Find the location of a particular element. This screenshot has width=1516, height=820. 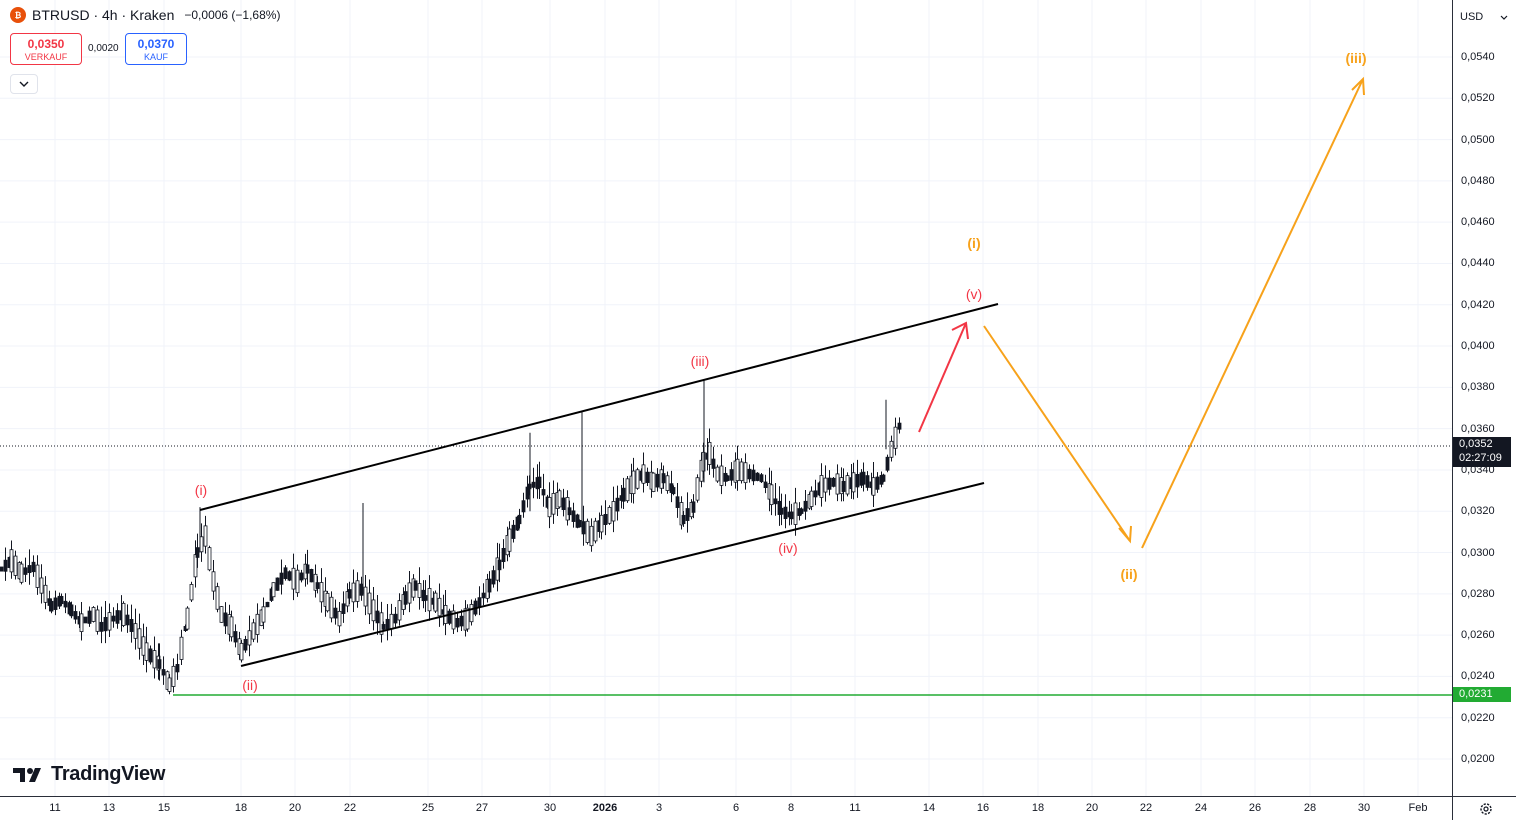

price-tick-label: 0,0380 is located at coordinates (1478, 387).